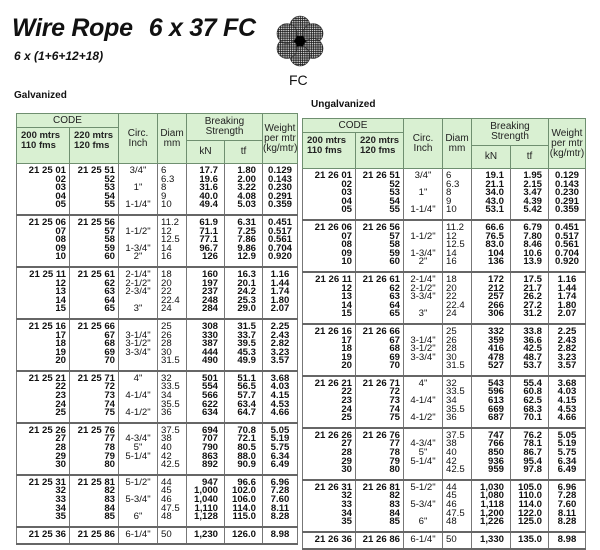 The image size is (600, 550). I want to click on diam-value: 33.5, so click(455, 392).